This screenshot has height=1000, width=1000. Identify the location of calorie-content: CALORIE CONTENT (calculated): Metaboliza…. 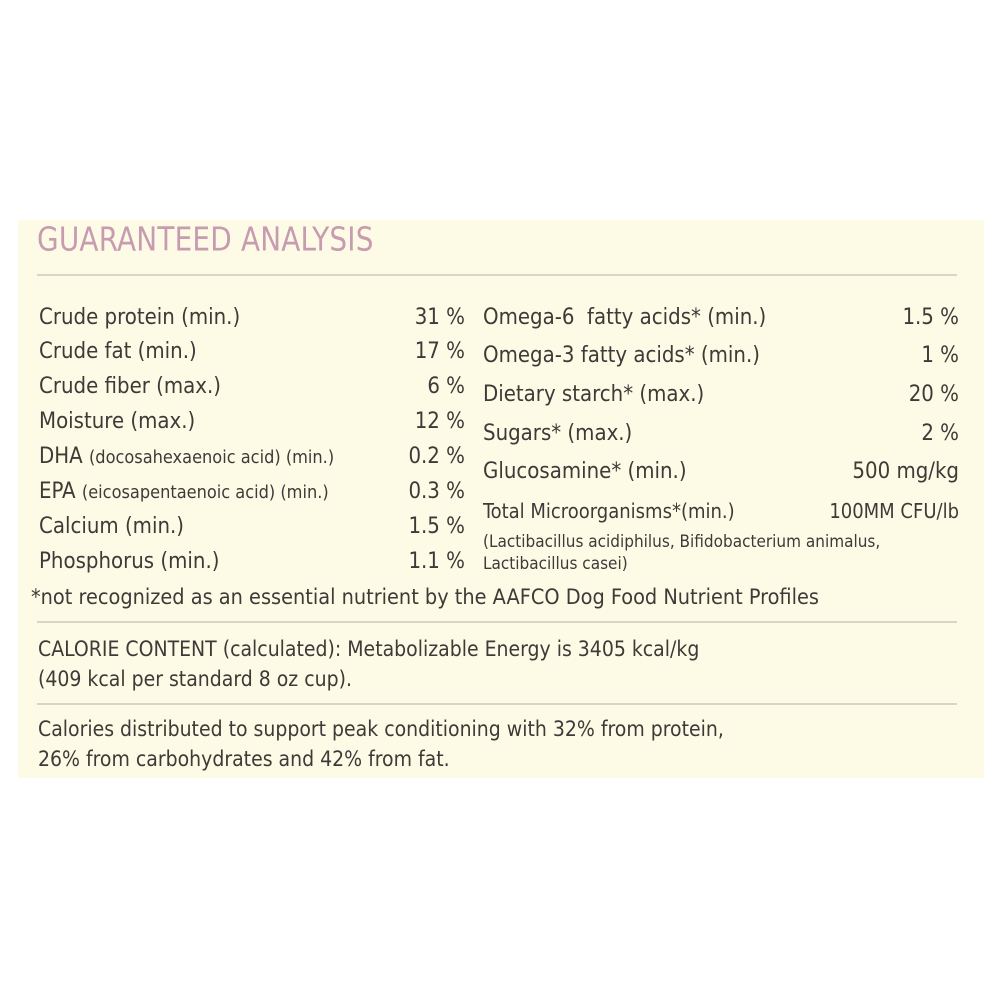
(369, 649).